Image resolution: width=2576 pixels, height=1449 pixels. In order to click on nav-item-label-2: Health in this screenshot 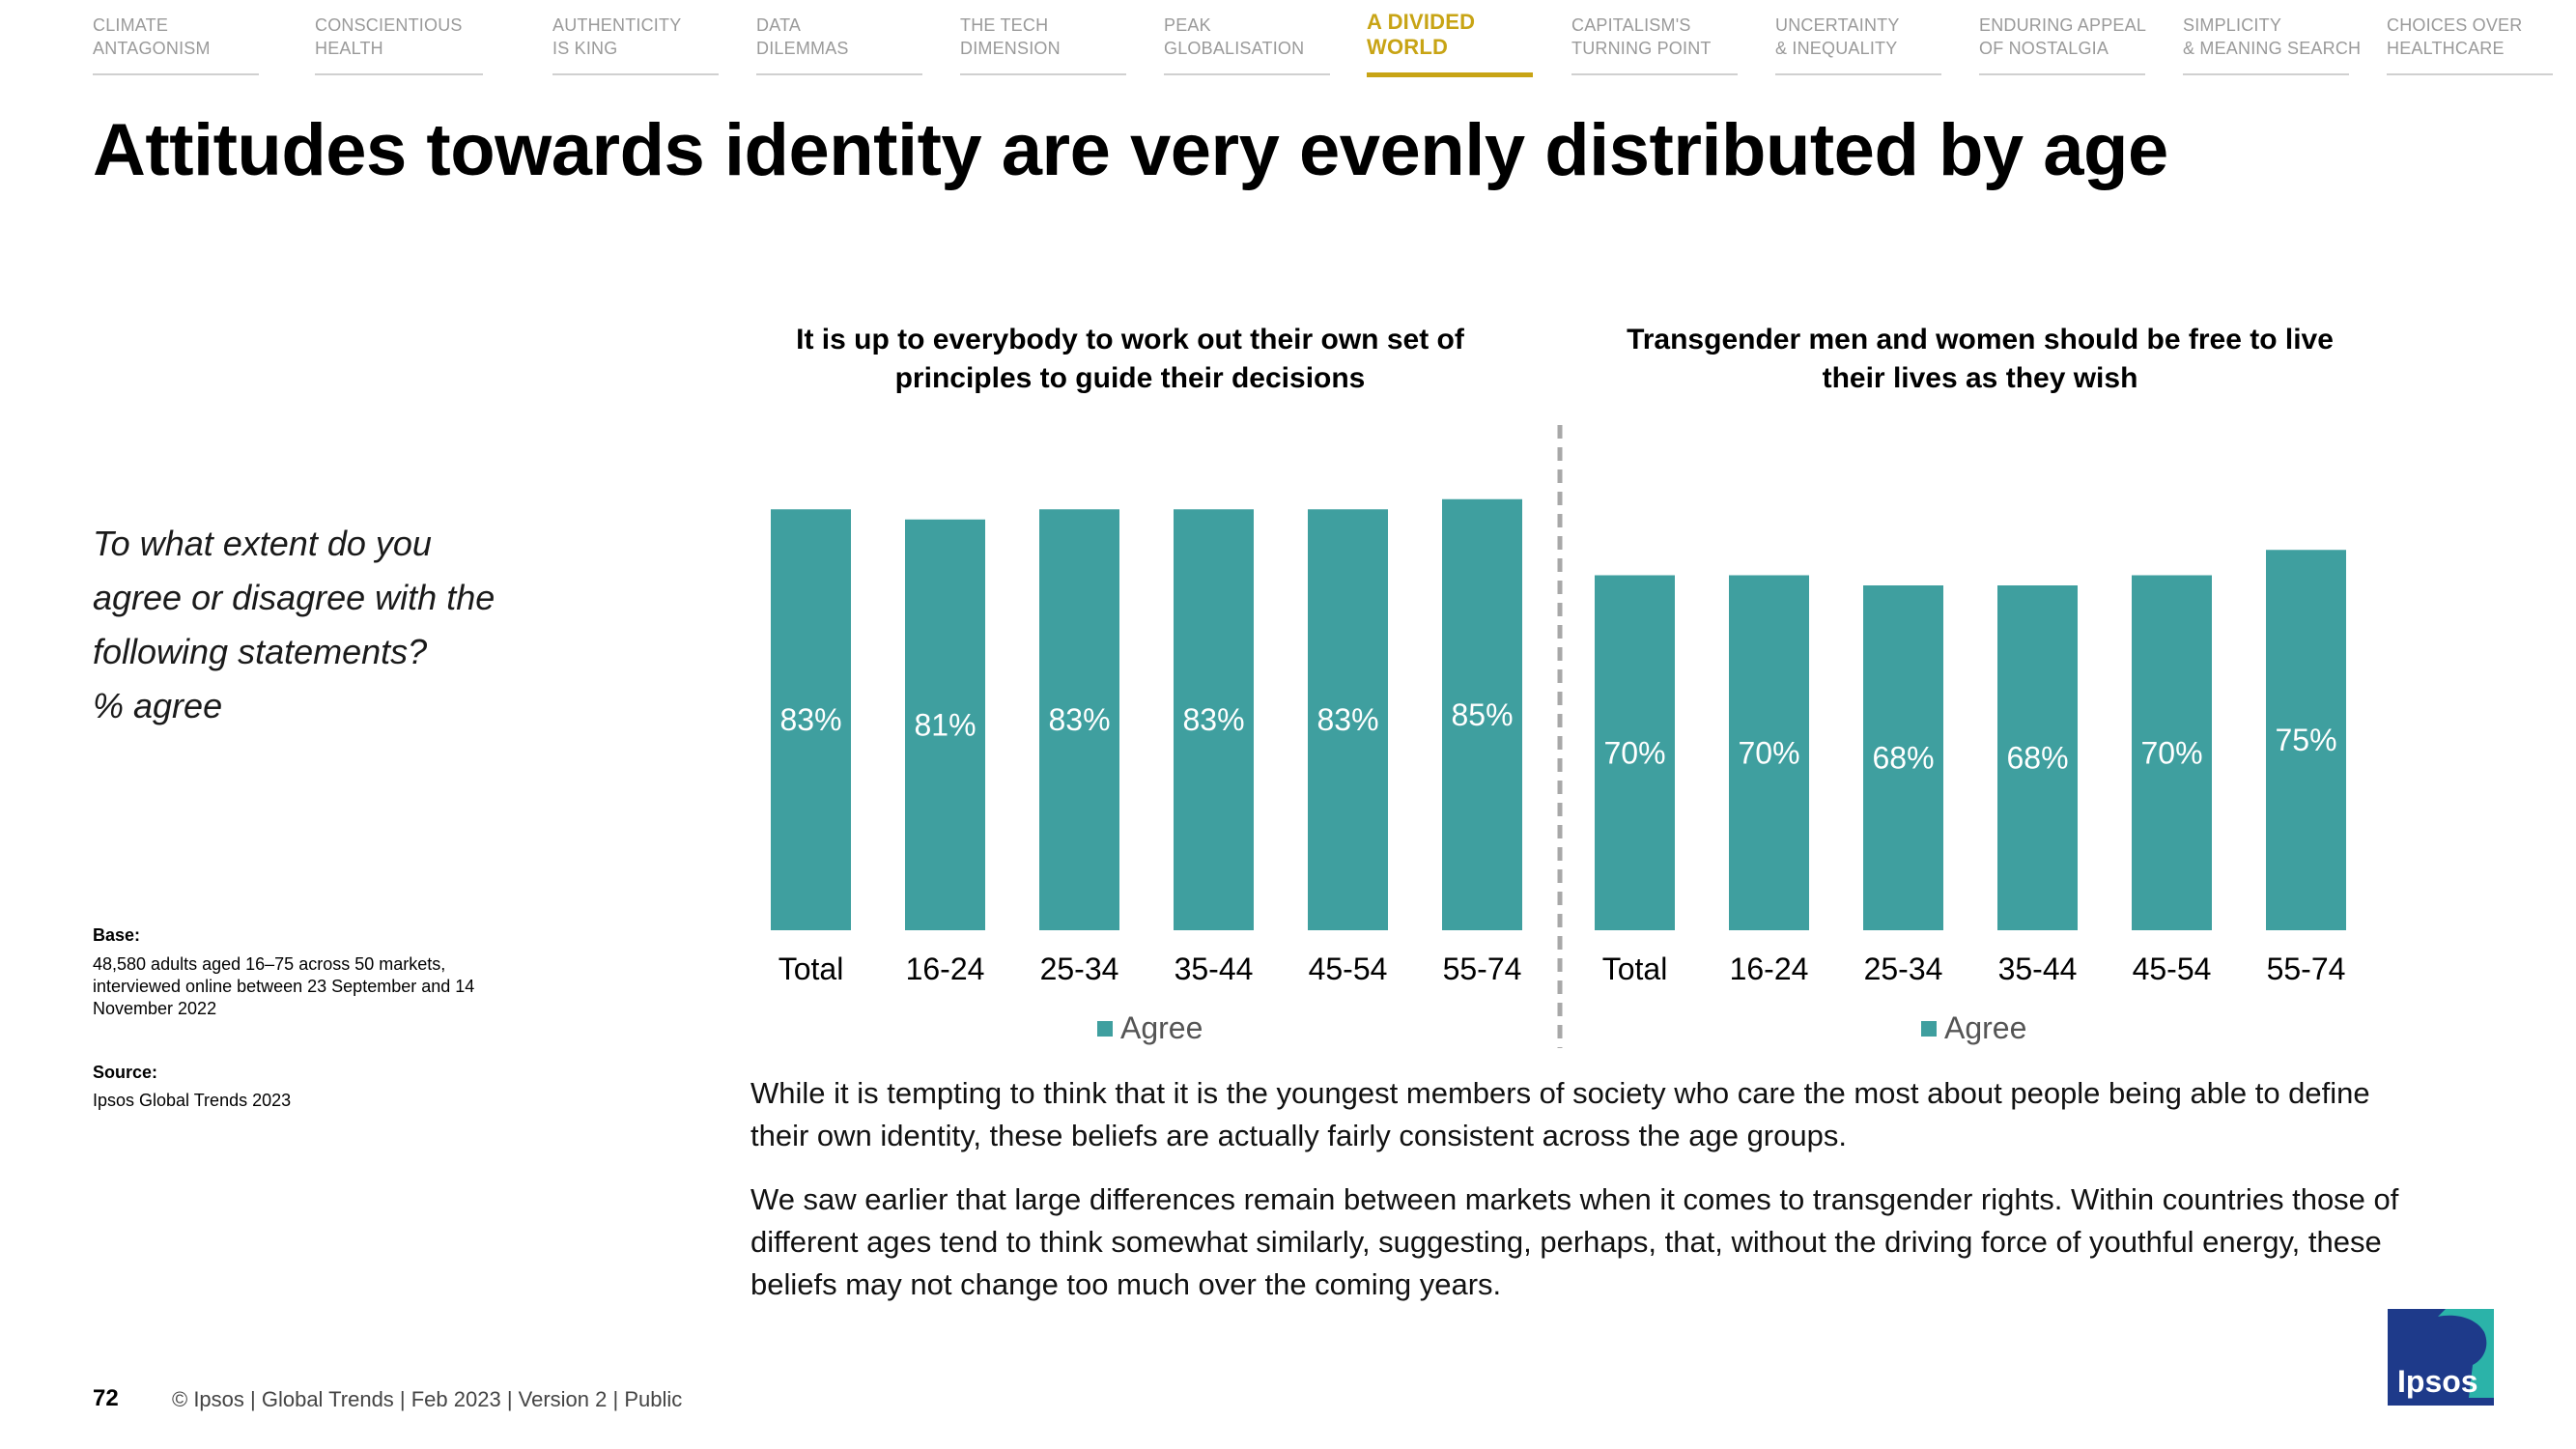, I will do `click(349, 48)`.